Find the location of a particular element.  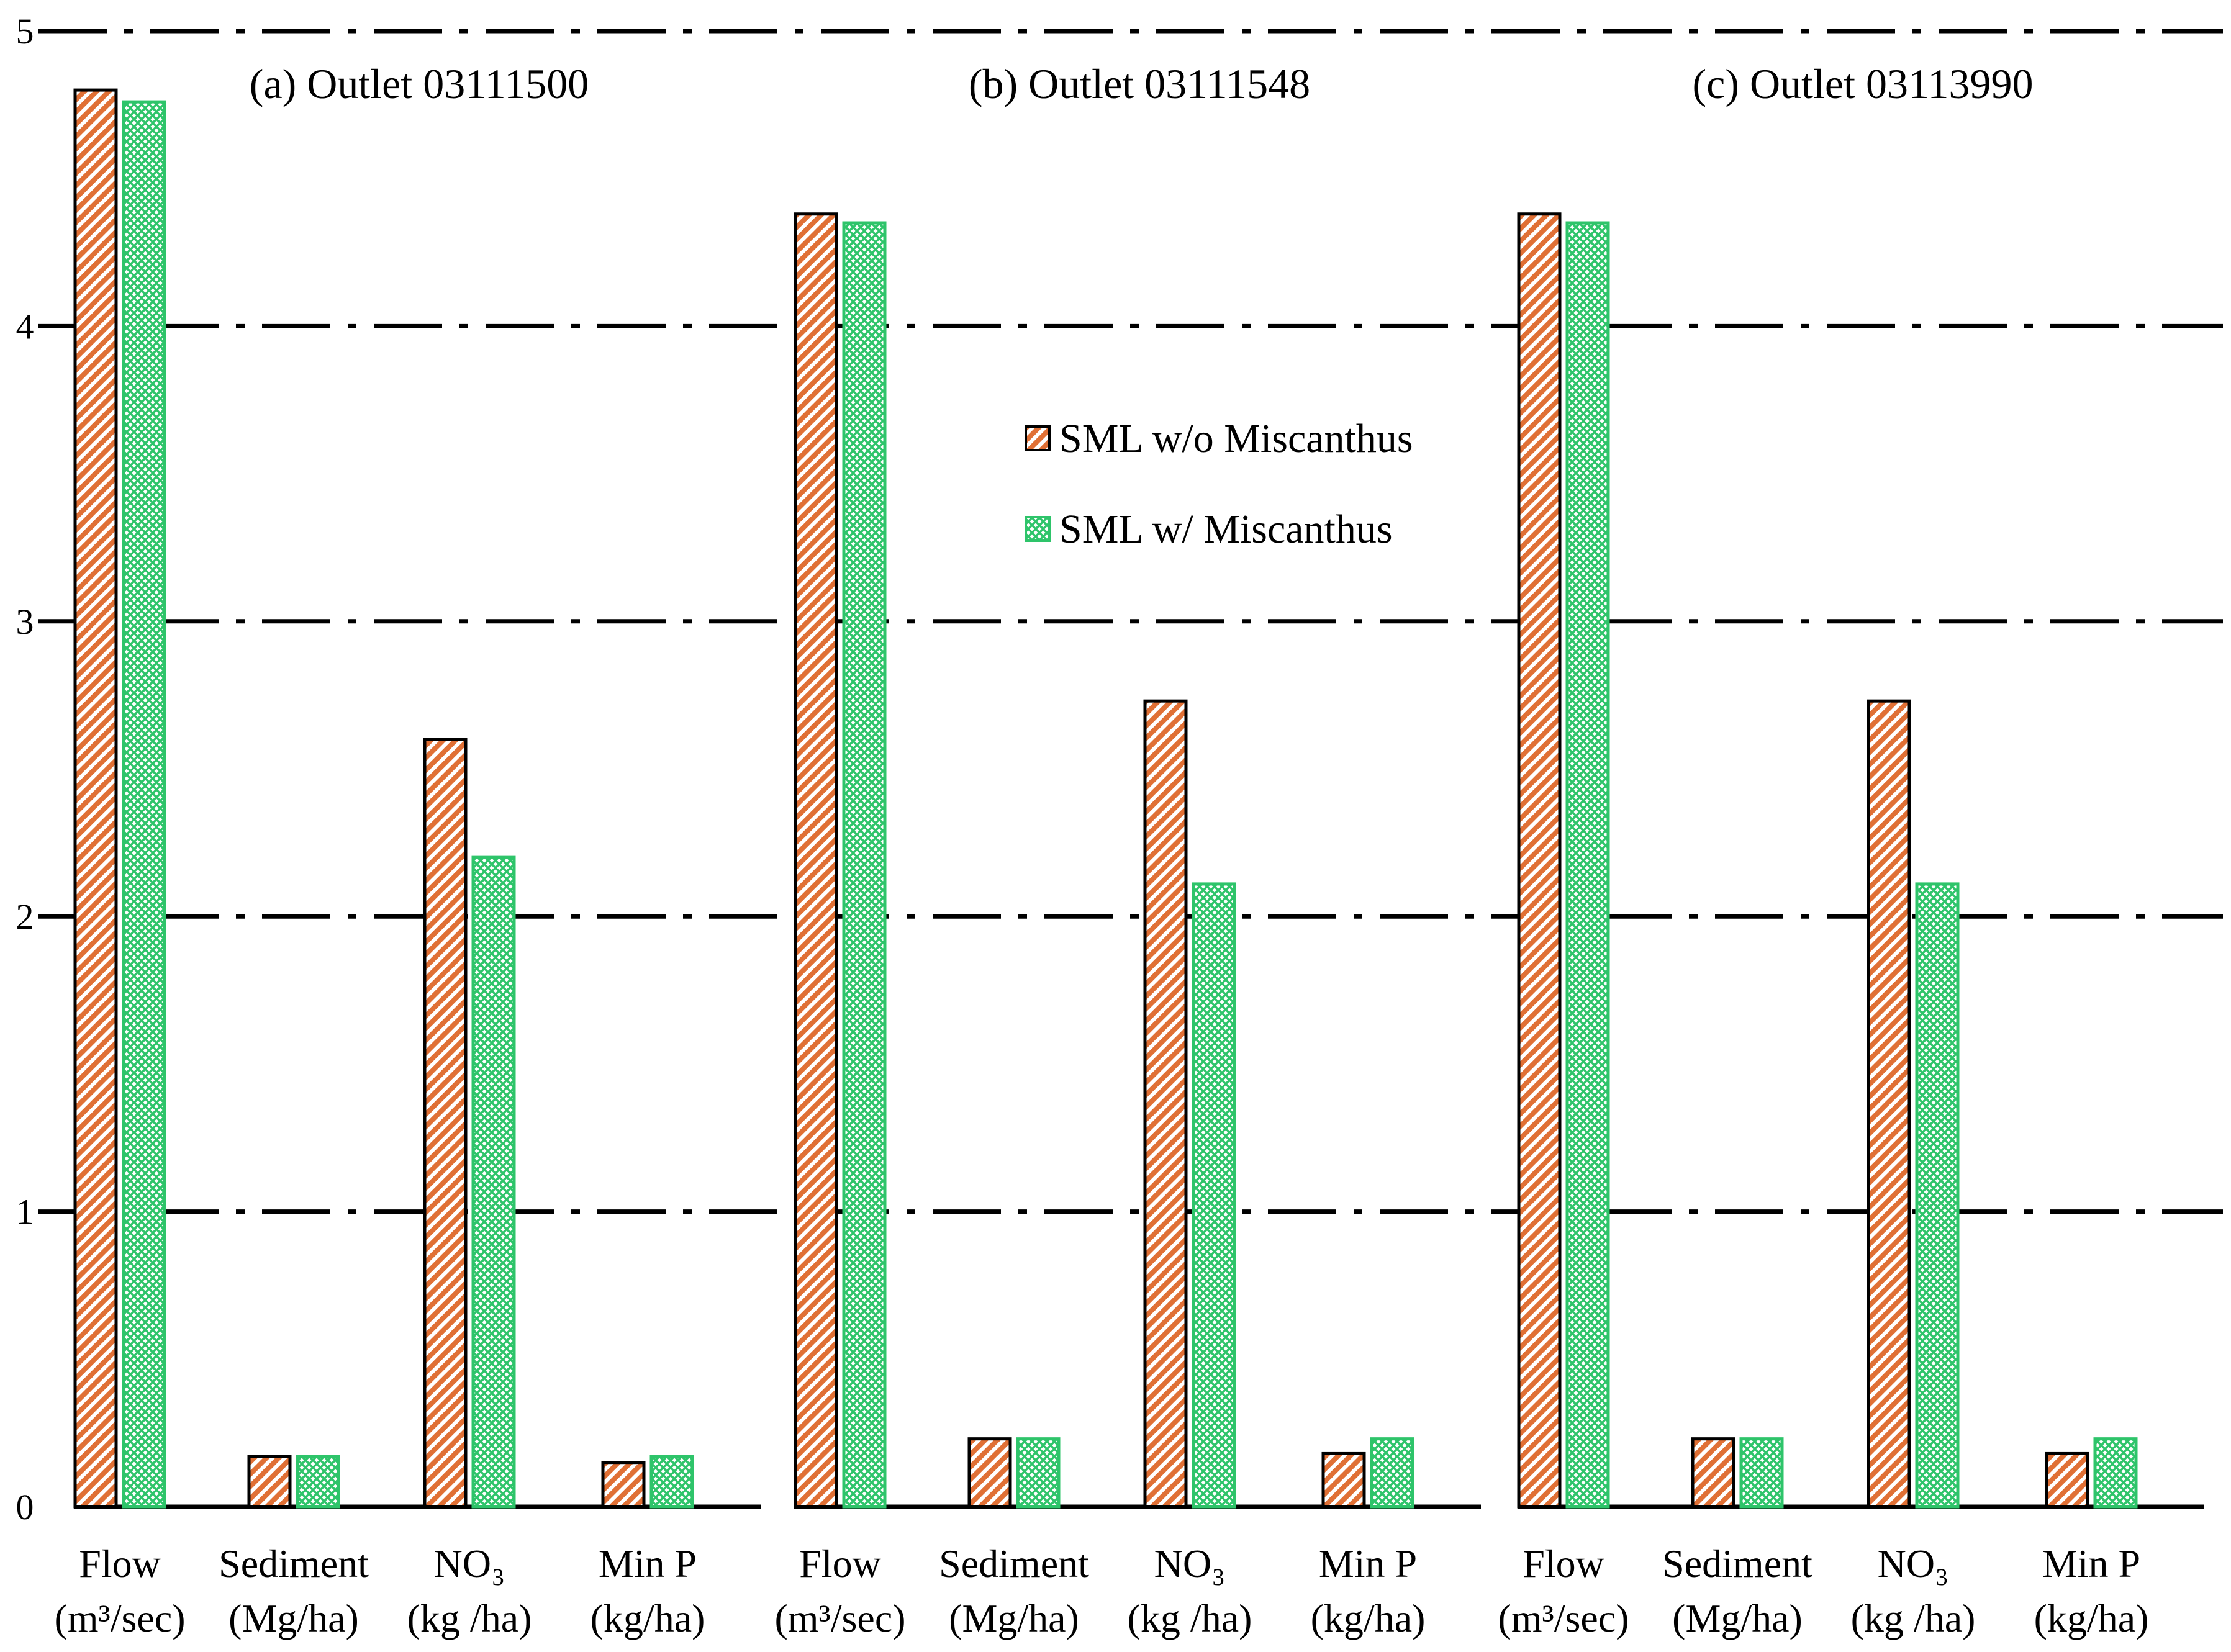

panel-title: (b) Outlet 03111548 is located at coordinates (1139, 84).